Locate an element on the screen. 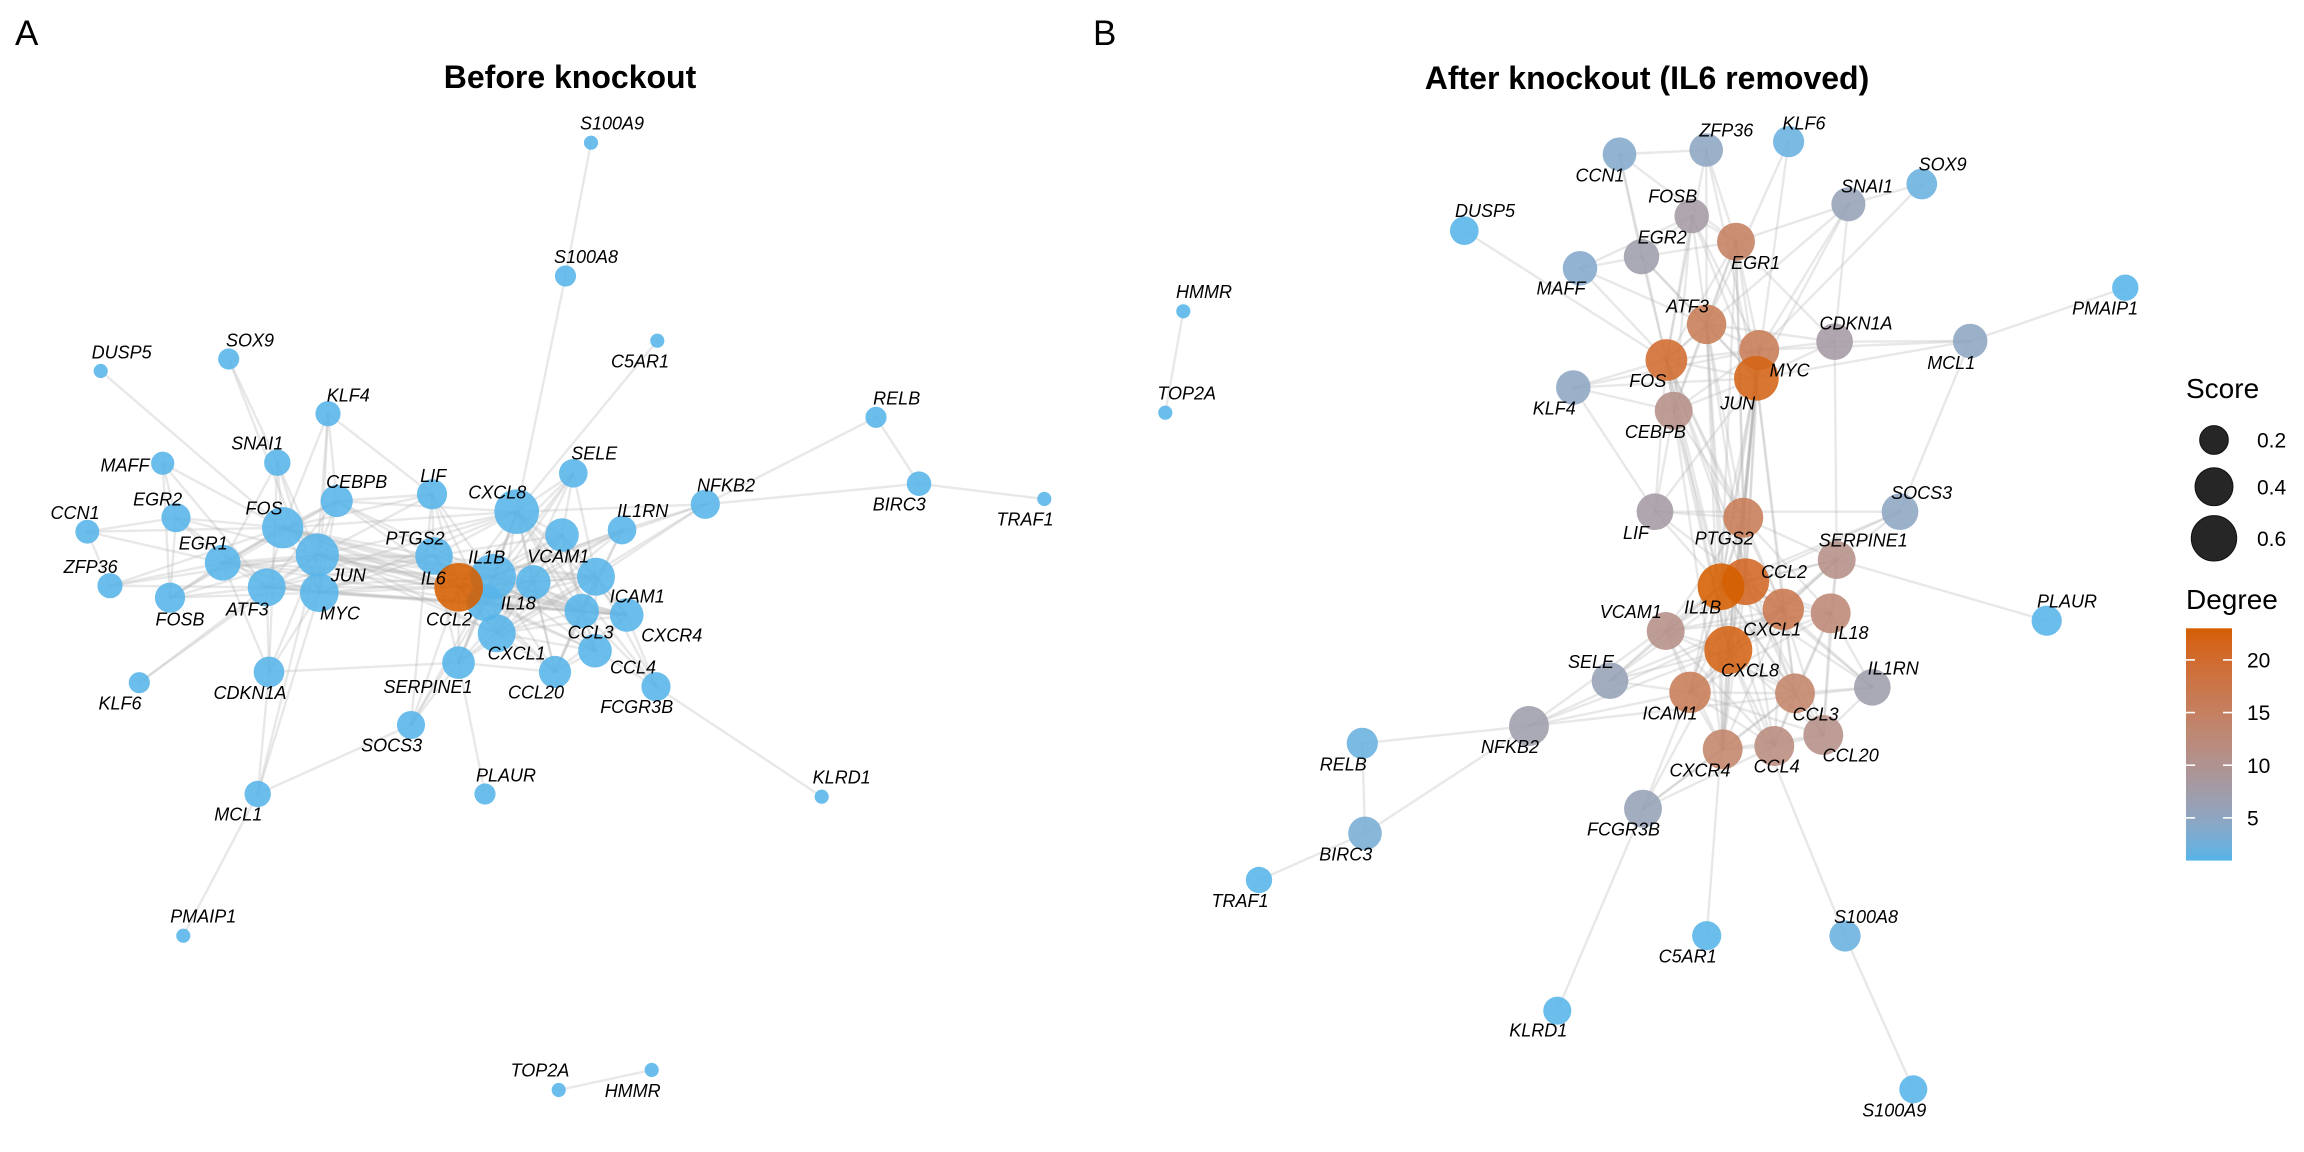  node-ptgs2 is located at coordinates (1743, 517).